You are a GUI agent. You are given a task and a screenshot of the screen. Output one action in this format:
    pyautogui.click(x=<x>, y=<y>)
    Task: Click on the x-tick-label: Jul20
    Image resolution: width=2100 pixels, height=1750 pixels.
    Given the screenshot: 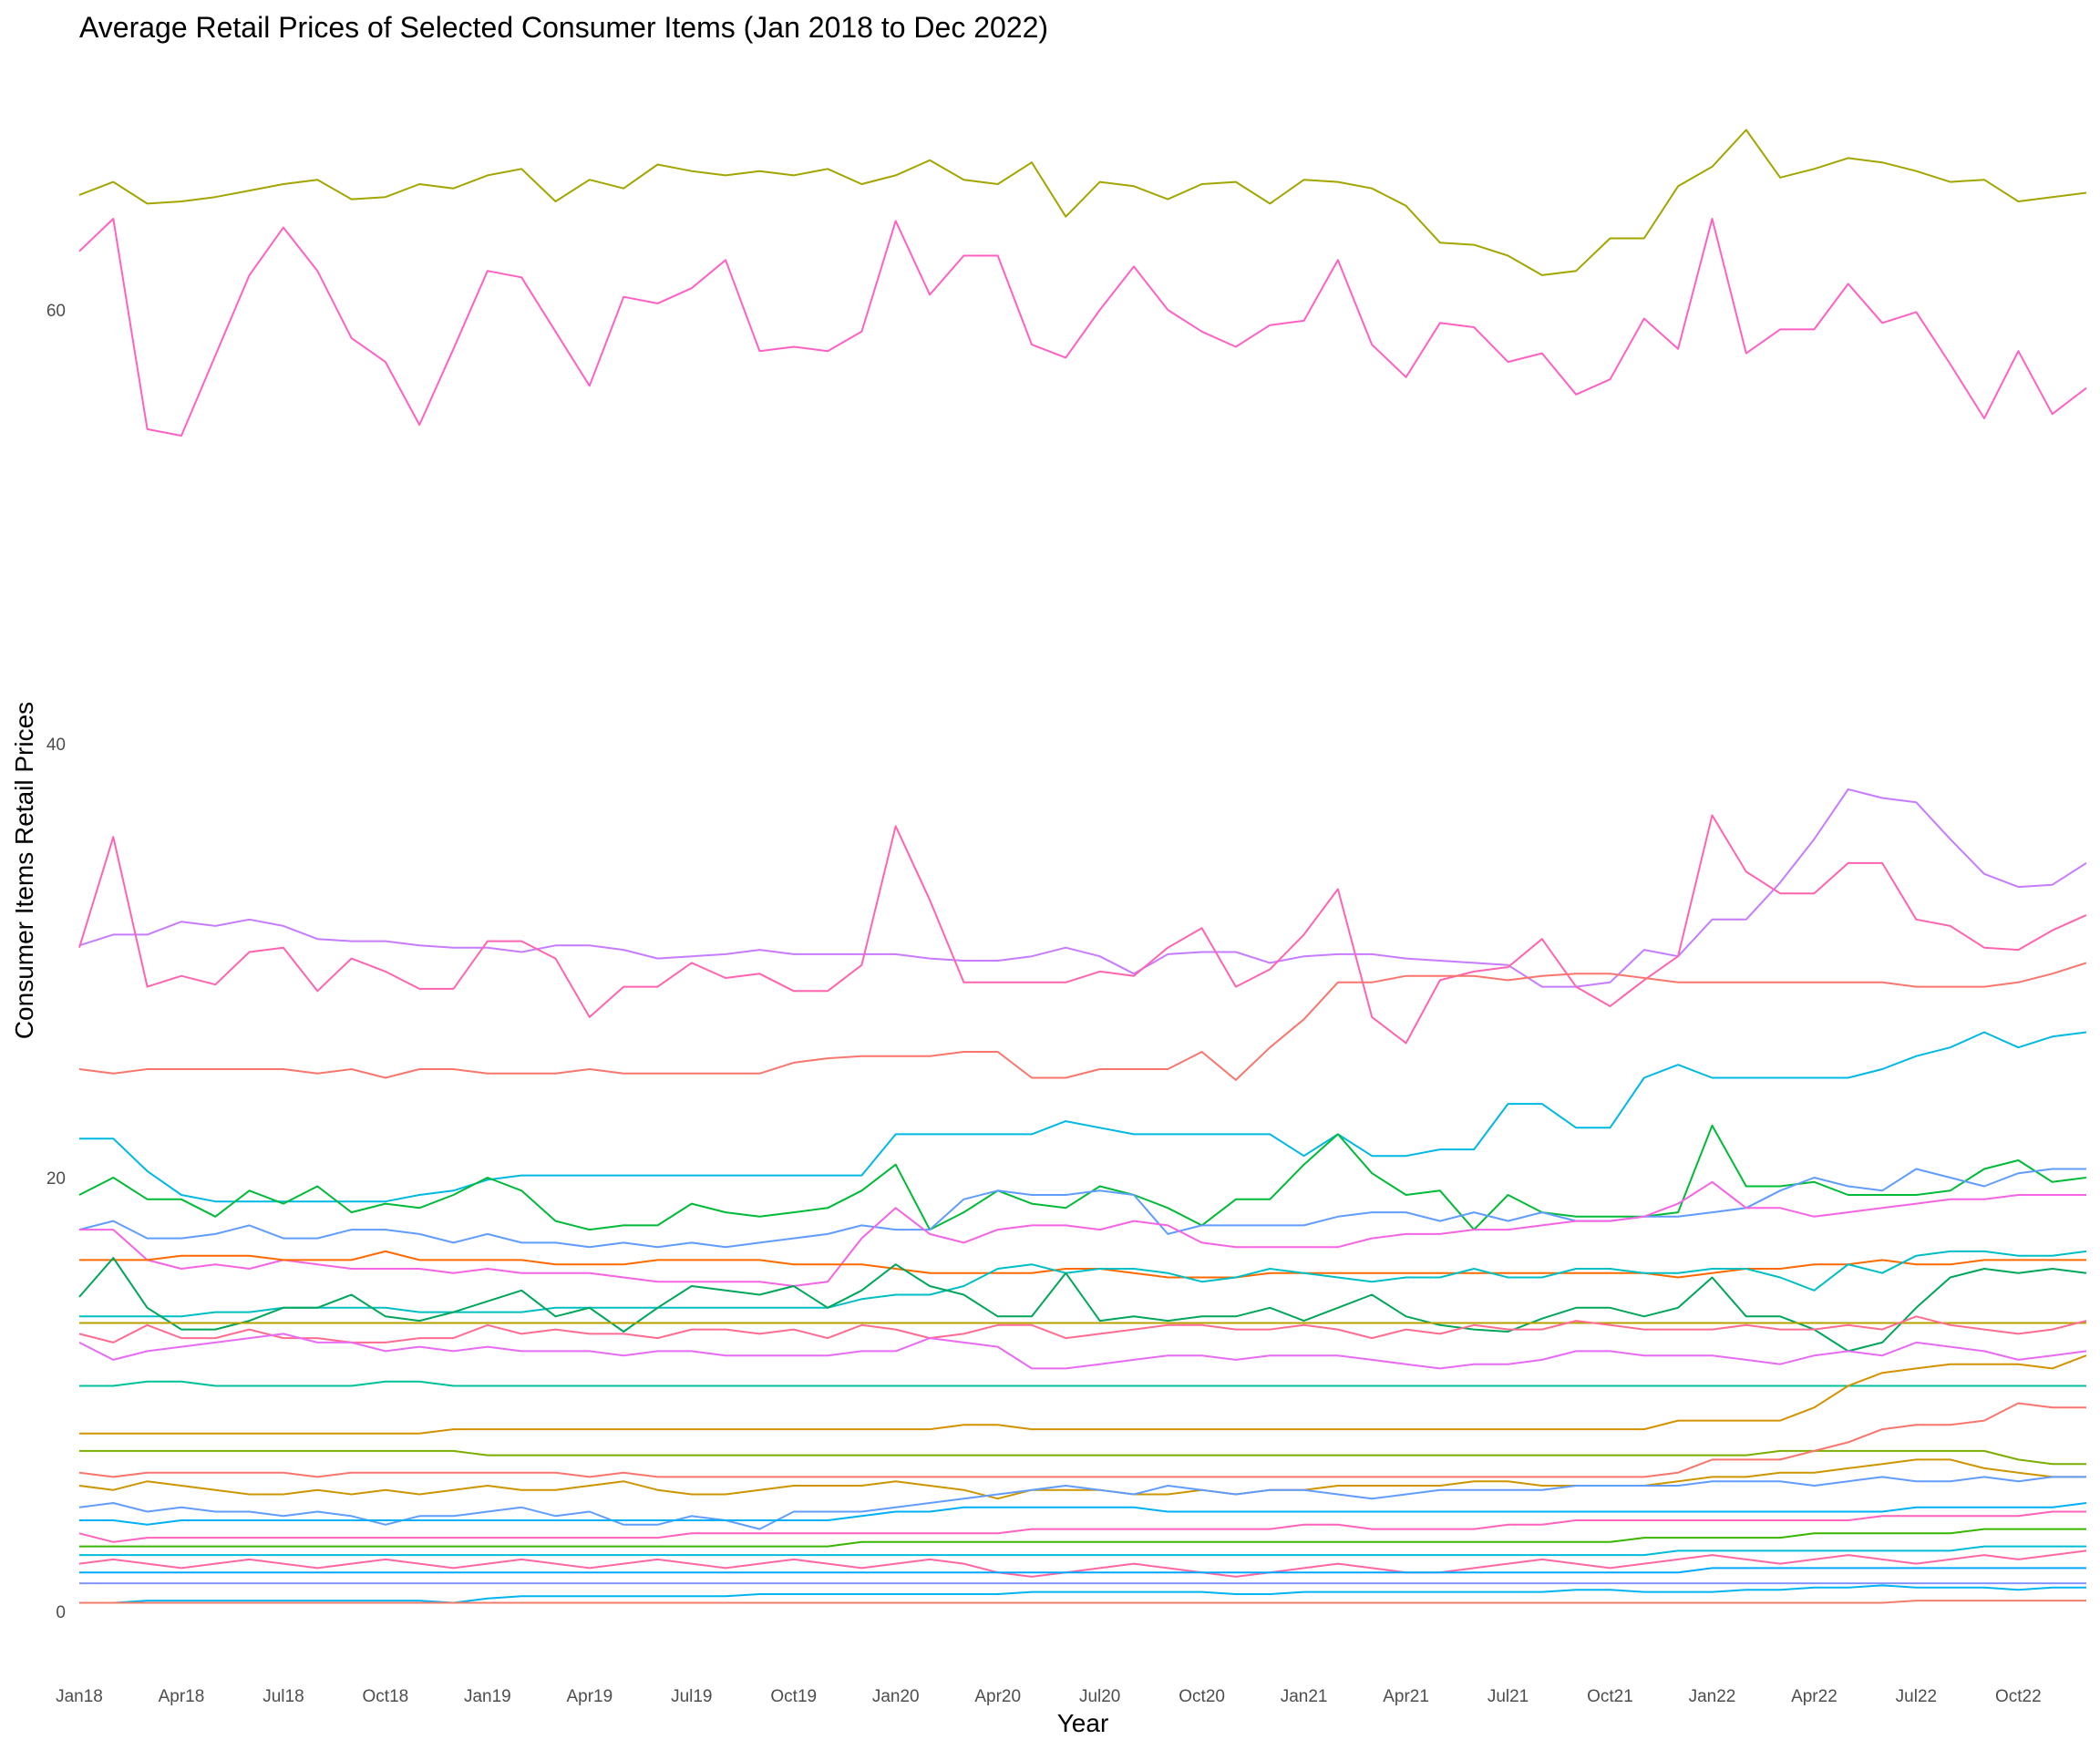 What is the action you would take?
    pyautogui.click(x=1099, y=1697)
    